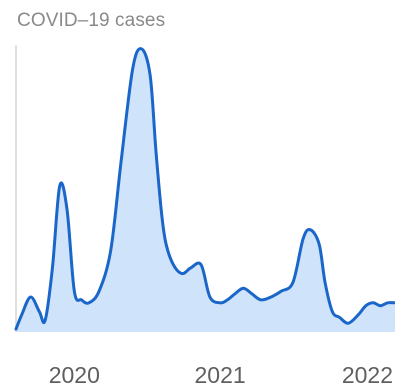  I want to click on chart-title: COVID–19 cases, so click(91, 20).